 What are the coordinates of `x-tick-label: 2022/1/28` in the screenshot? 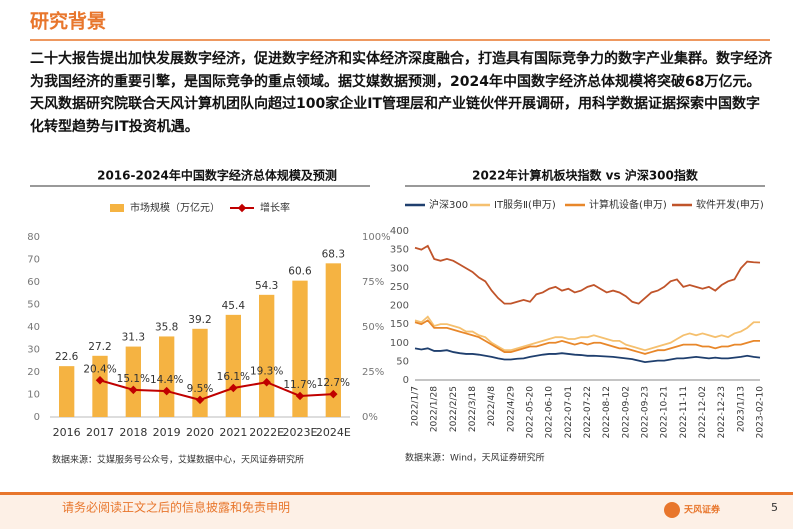 It's located at (435, 409).